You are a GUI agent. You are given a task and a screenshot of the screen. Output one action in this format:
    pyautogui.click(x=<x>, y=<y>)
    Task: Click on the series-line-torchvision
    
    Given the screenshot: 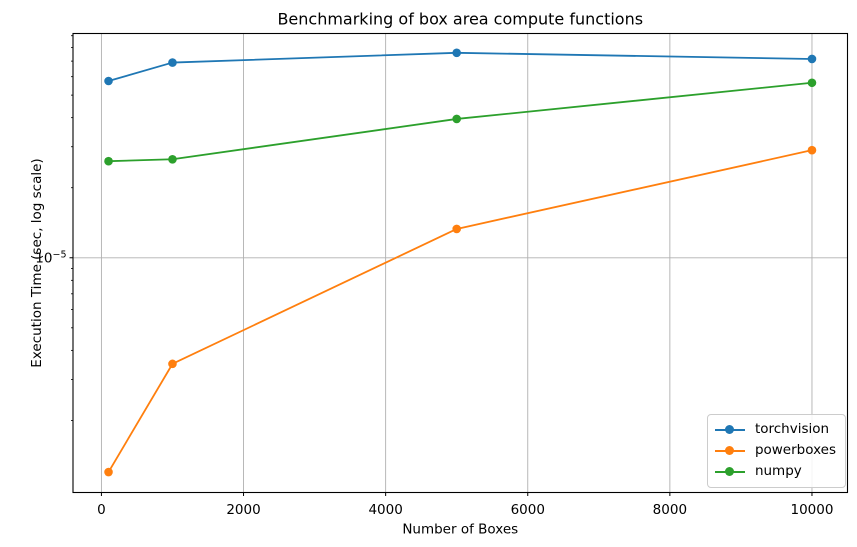 What is the action you would take?
    pyautogui.click(x=460, y=66)
    